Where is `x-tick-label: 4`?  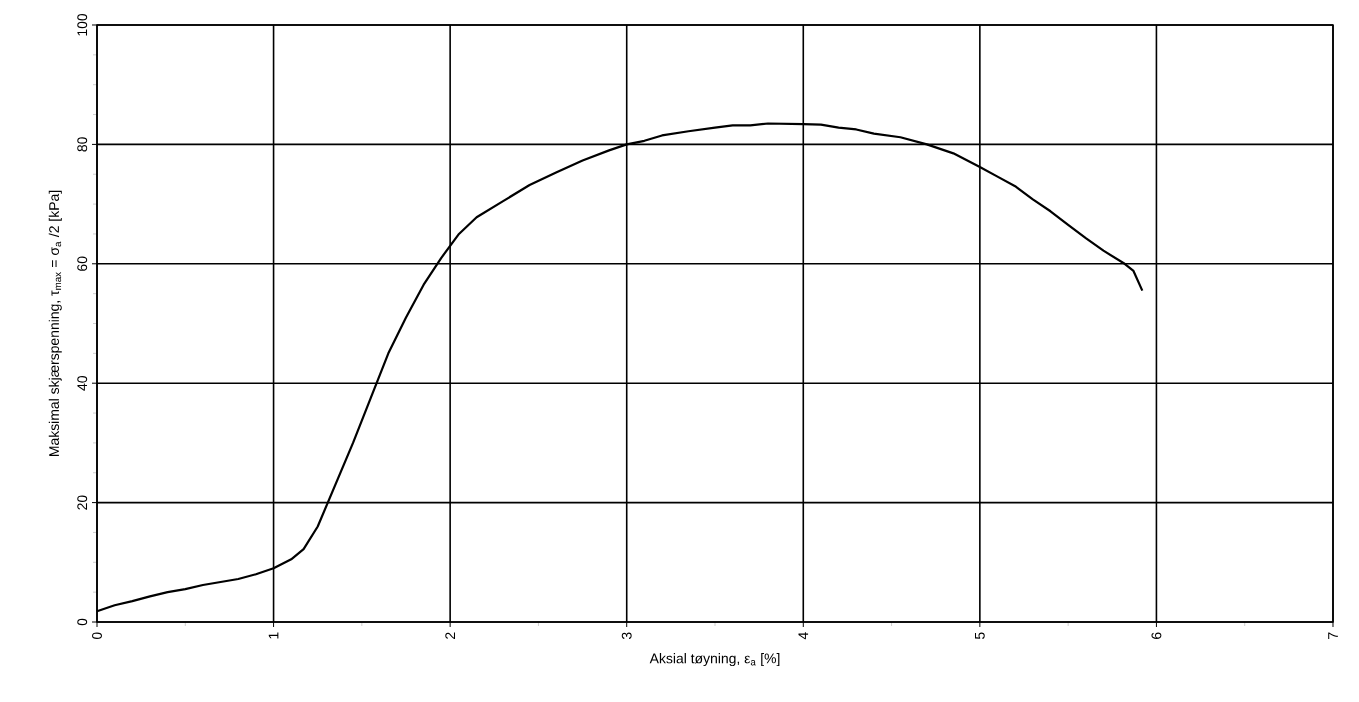
x-tick-label: 4 is located at coordinates (803, 636).